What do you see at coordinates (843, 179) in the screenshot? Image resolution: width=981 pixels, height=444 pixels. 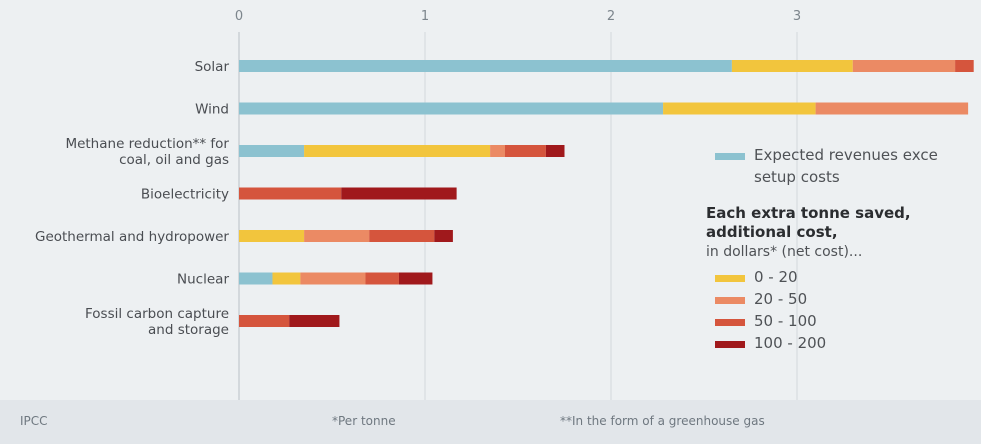 I see `legend-item-revenues-cont: setup costs` at bounding box center [843, 179].